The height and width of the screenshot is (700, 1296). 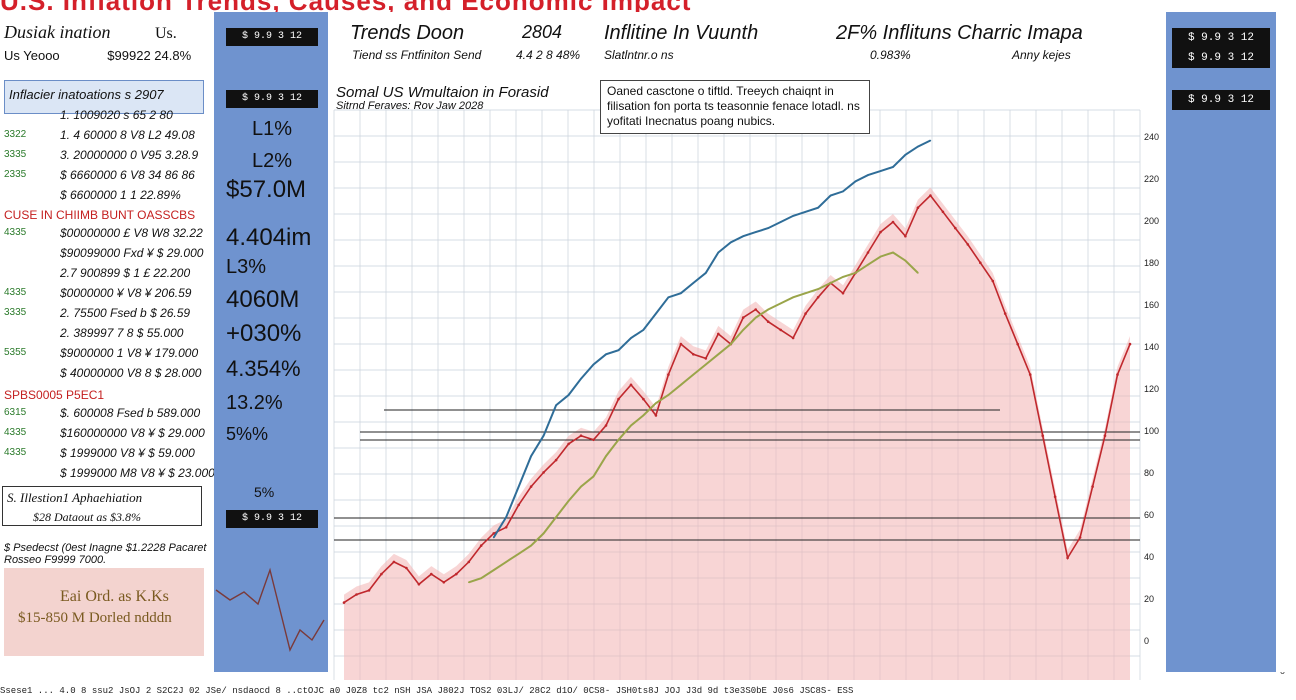 I want to click on right-badge: $ 9.9 3 12, so click(x=1221, y=100).